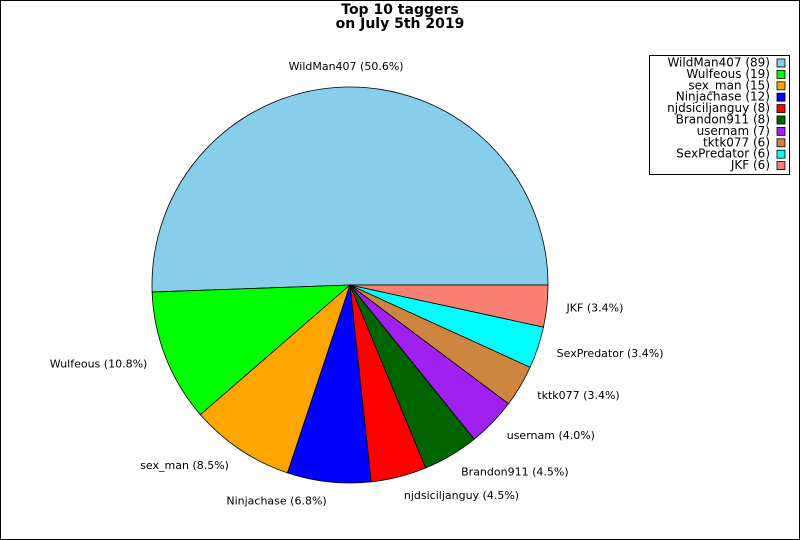 This screenshot has height=540, width=800. Describe the element at coordinates (728, 74) in the screenshot. I see `legend-label: Wulfeous (19)` at that location.